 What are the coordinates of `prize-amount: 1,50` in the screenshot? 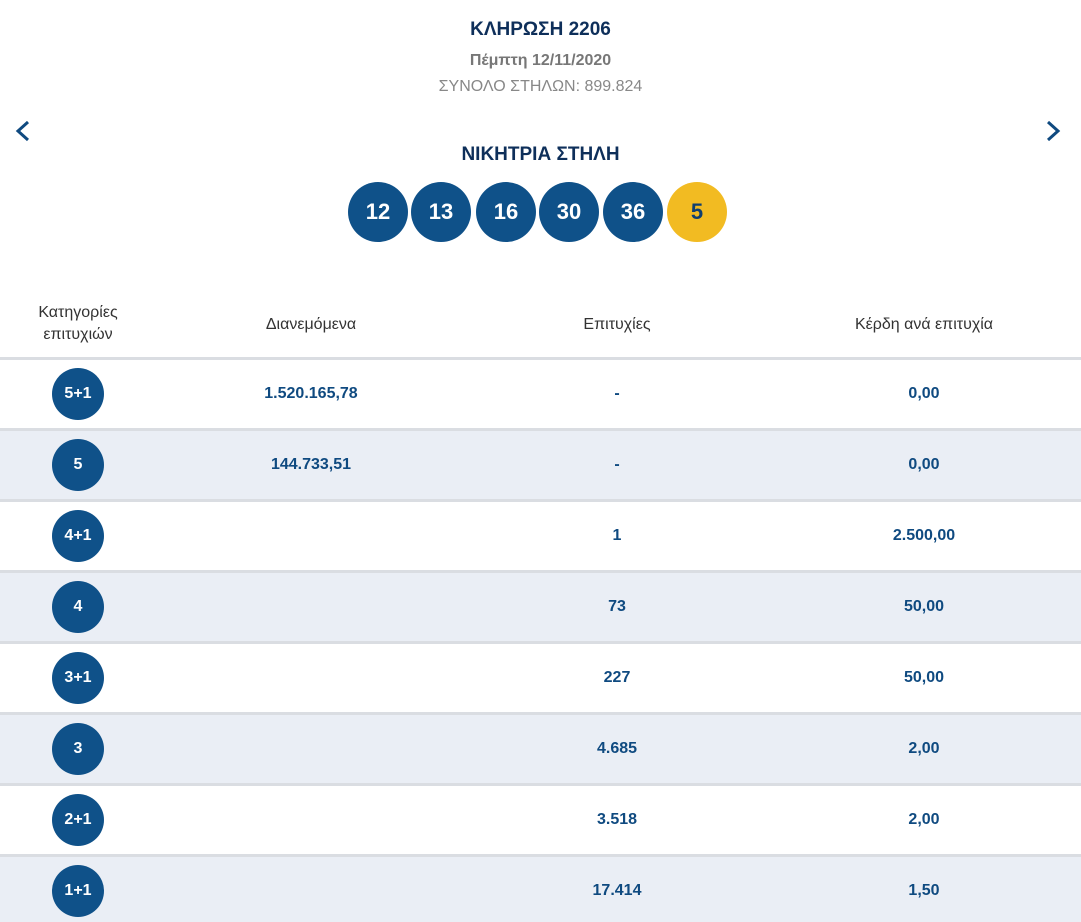 It's located at (924, 890).